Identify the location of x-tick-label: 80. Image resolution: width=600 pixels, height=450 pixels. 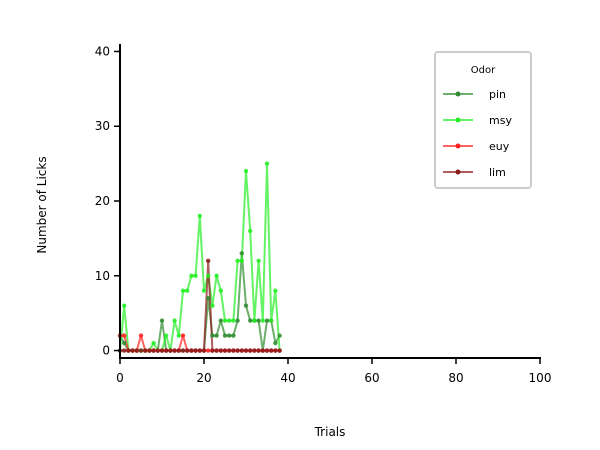
(455, 378).